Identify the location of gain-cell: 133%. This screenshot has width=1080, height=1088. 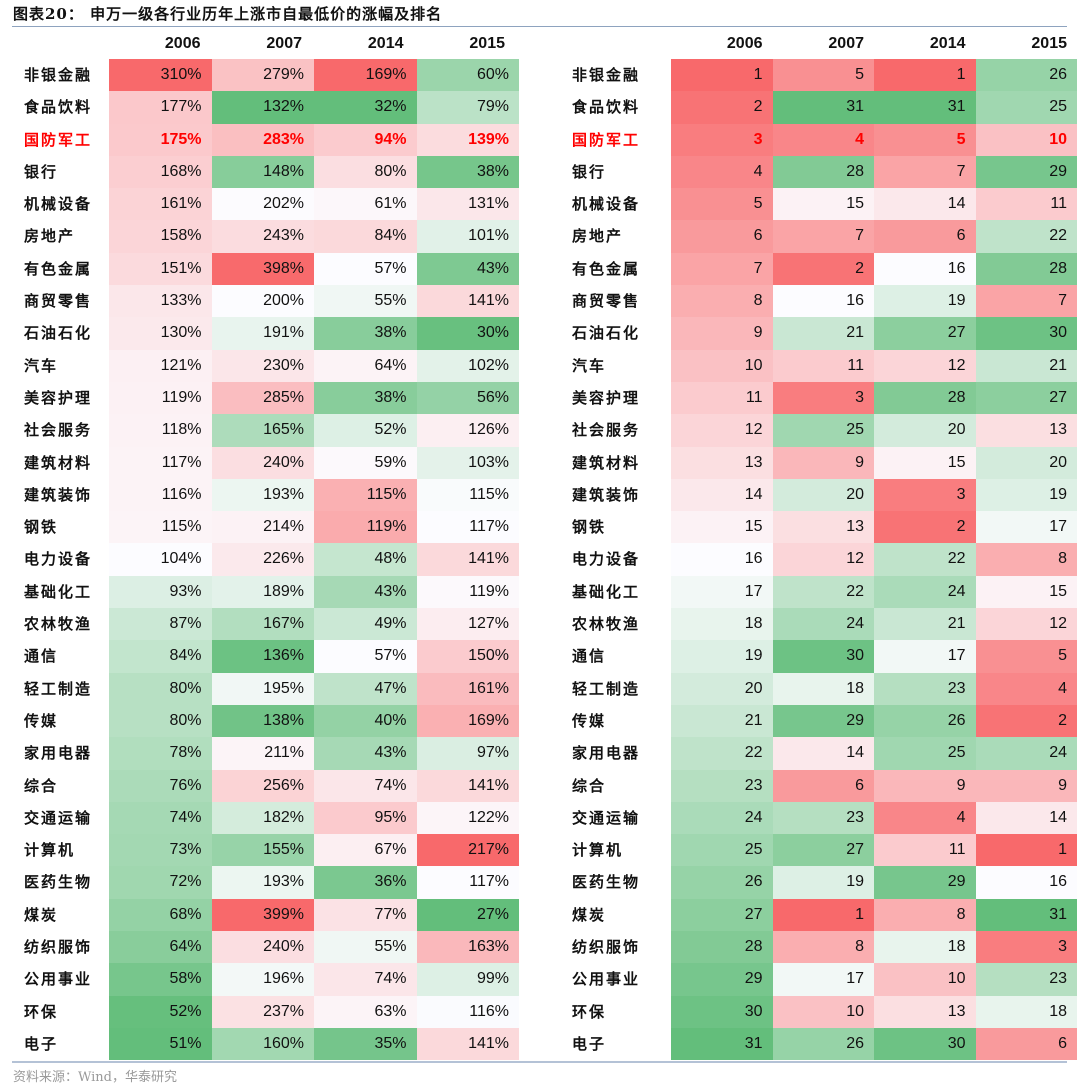
(160, 301).